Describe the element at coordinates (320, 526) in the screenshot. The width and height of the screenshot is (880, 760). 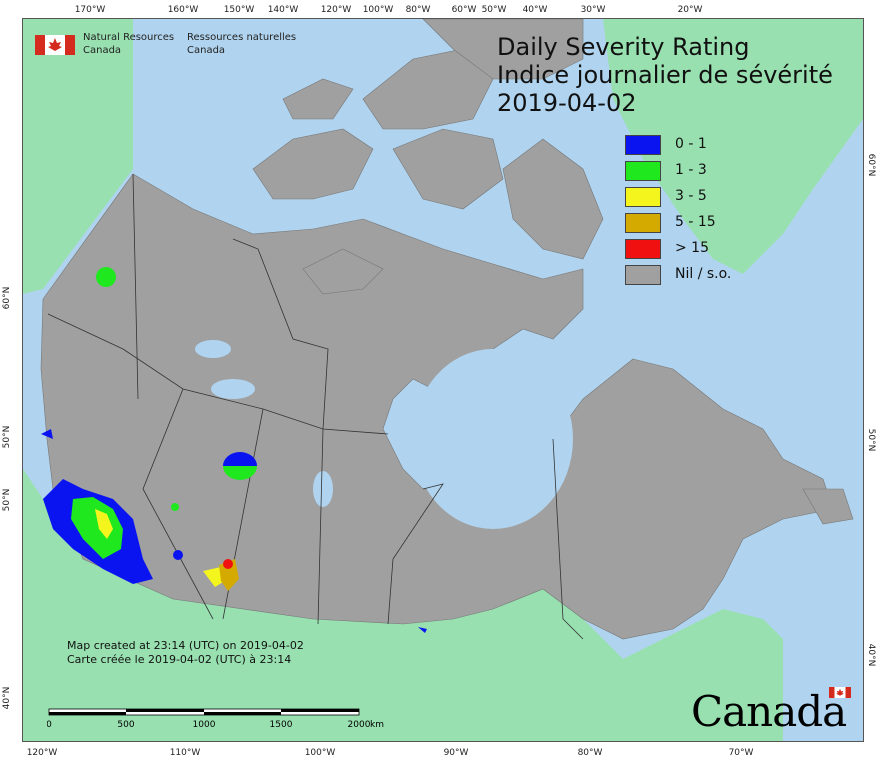
I see `border-sask-manitoba` at that location.